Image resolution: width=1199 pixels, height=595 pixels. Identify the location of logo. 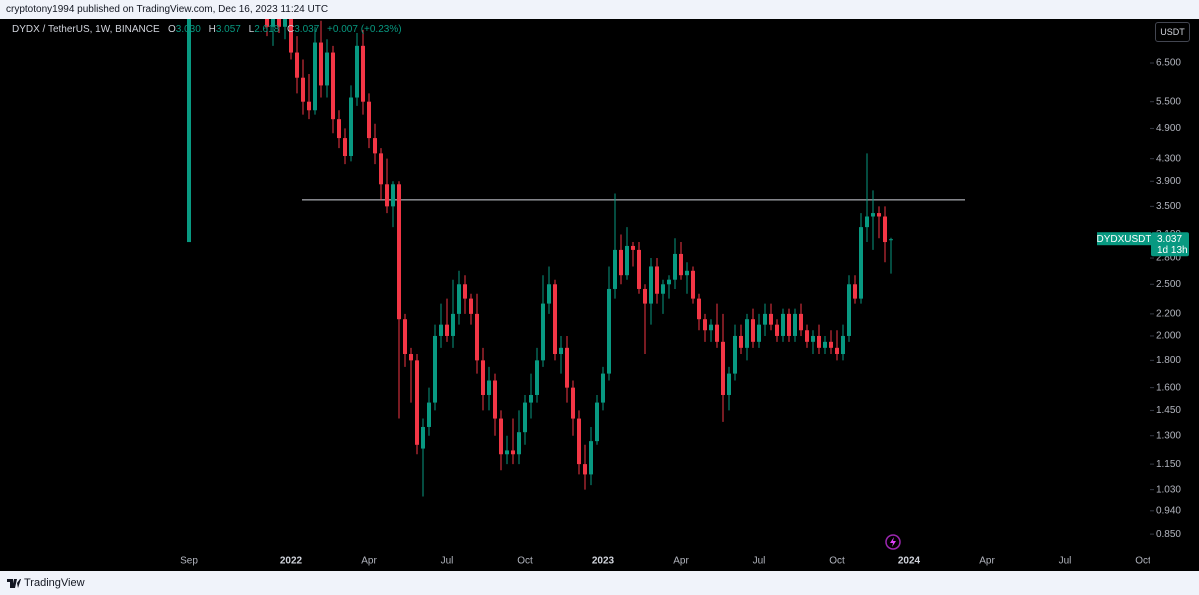
(14, 583).